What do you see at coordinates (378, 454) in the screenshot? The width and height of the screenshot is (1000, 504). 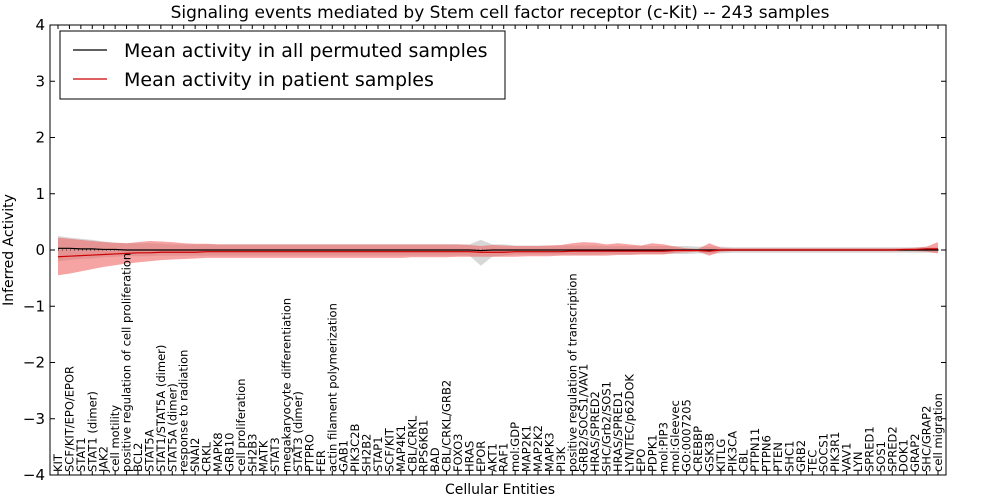 I see `x-tick-label: STAP1` at bounding box center [378, 454].